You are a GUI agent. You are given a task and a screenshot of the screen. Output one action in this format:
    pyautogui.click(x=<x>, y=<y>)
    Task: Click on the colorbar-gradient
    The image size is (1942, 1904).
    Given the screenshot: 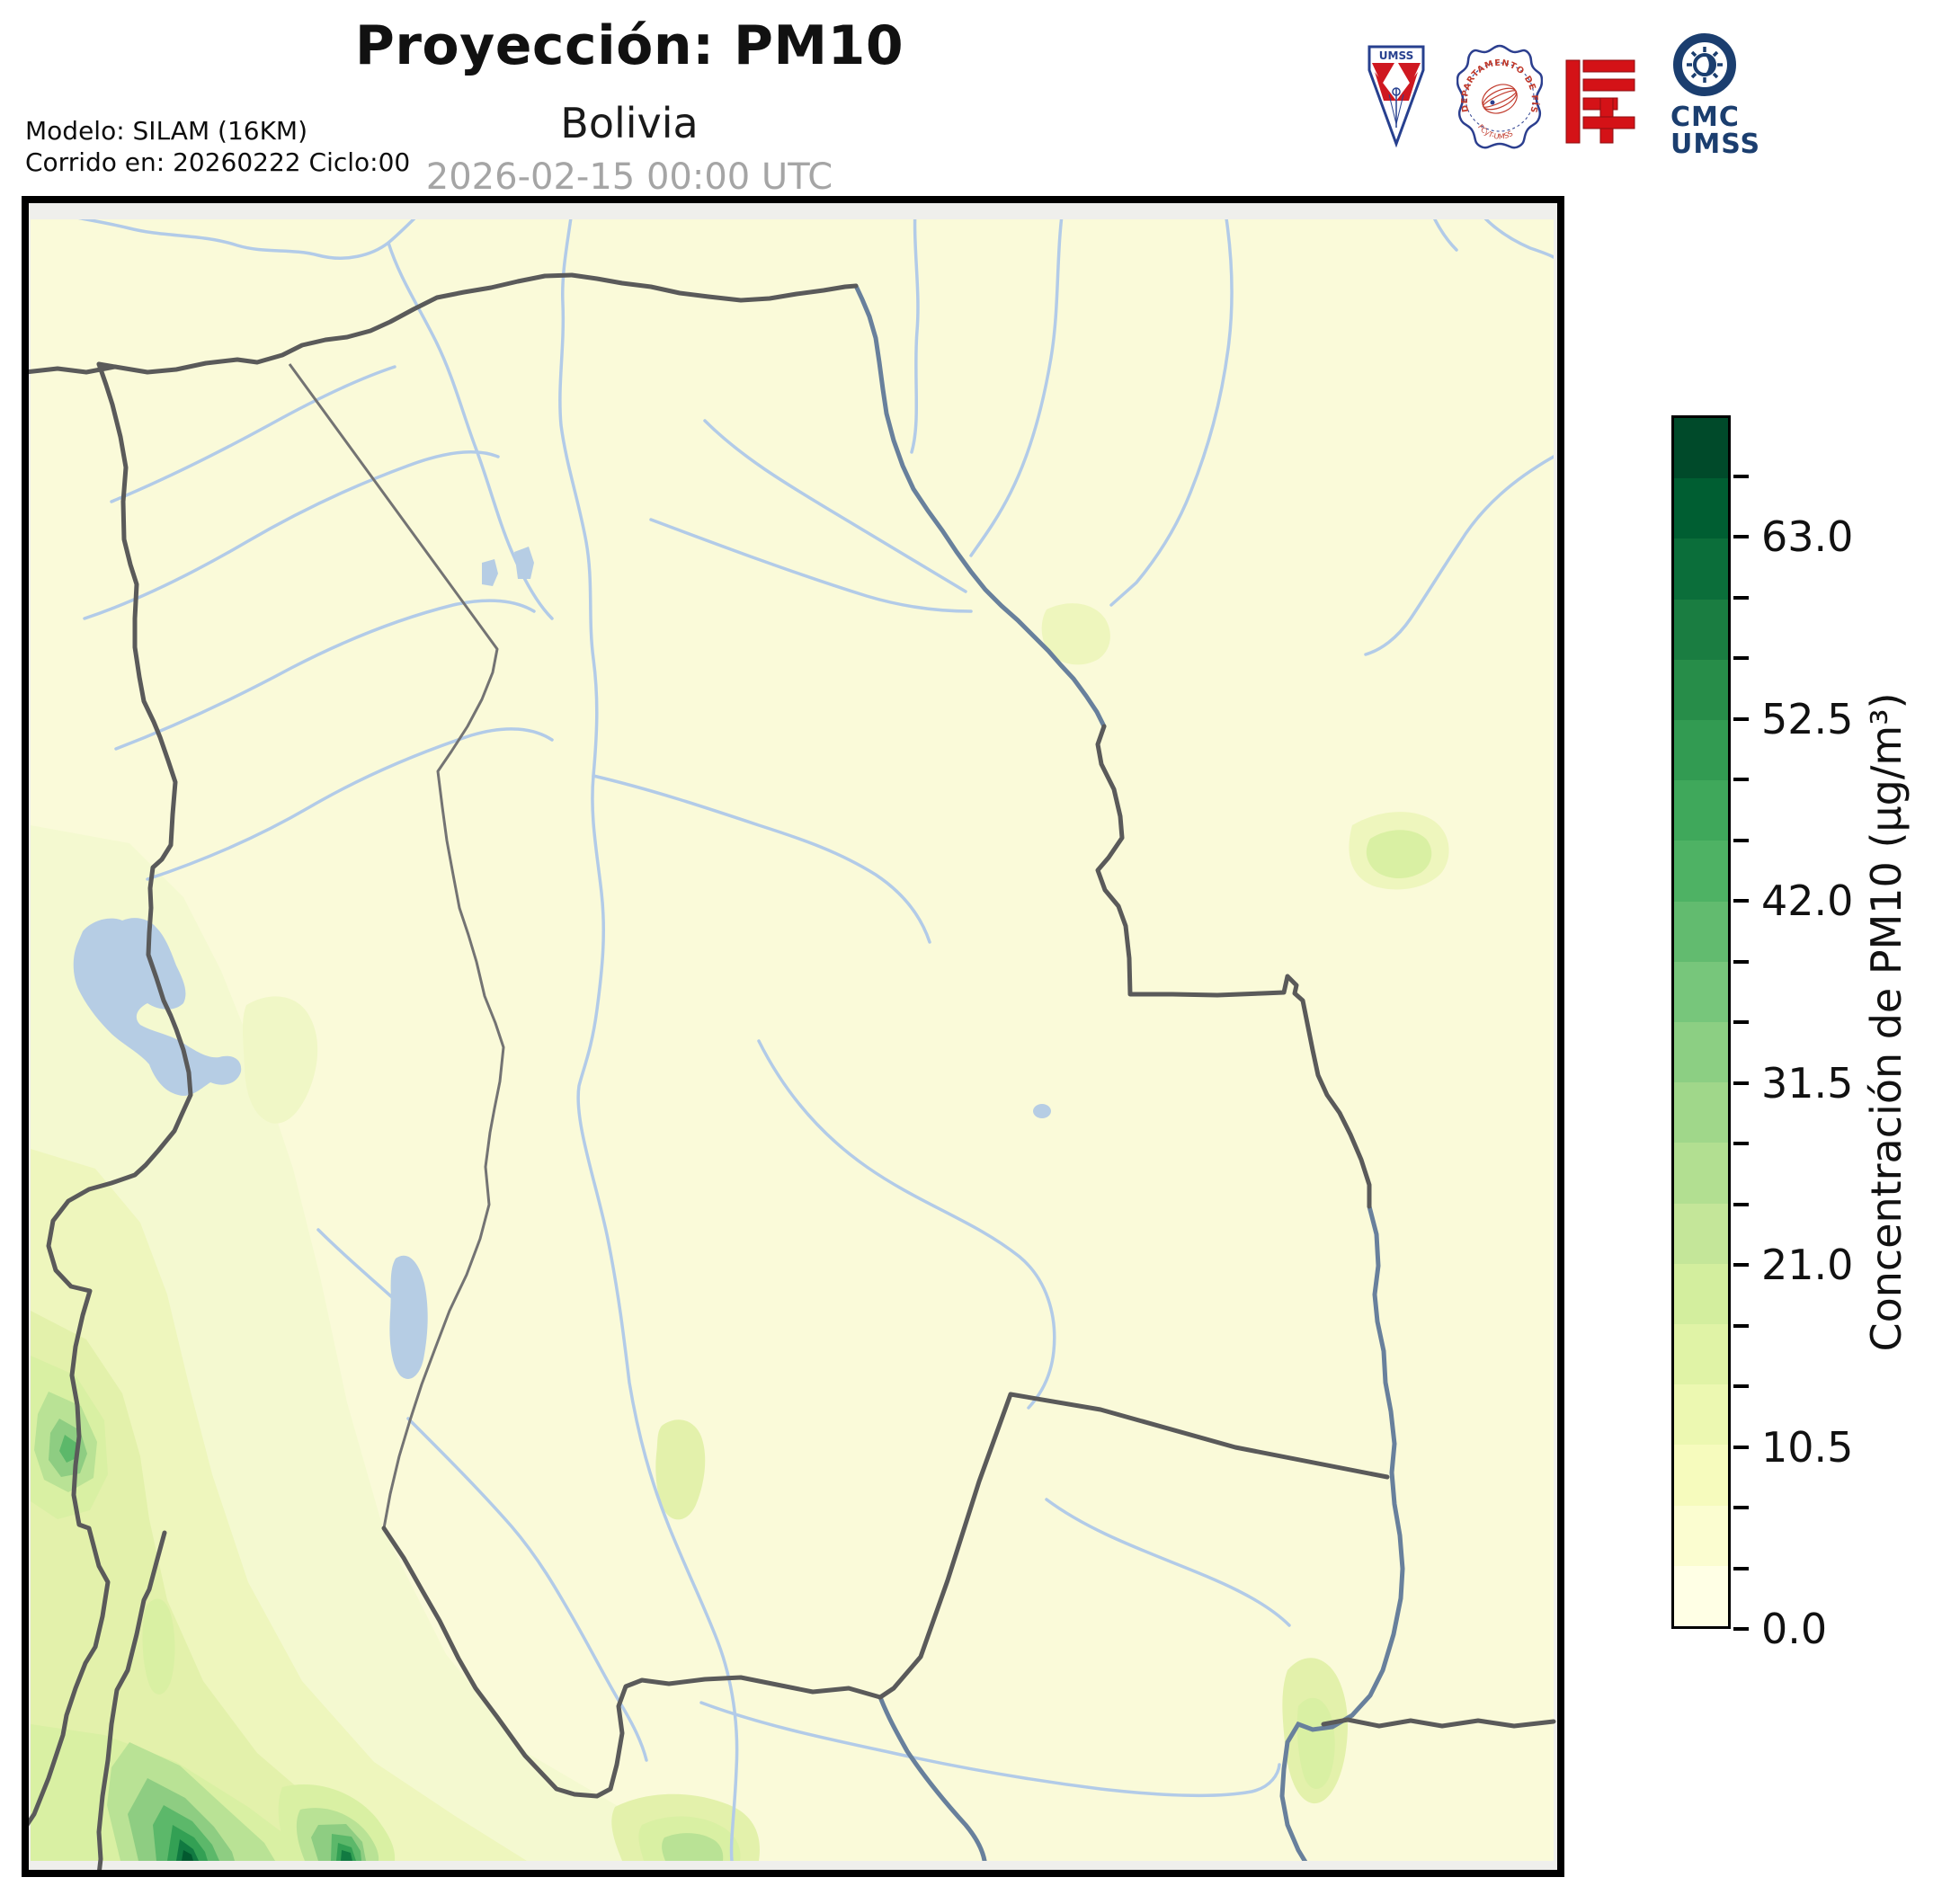 What is the action you would take?
    pyautogui.click(x=1701, y=1022)
    